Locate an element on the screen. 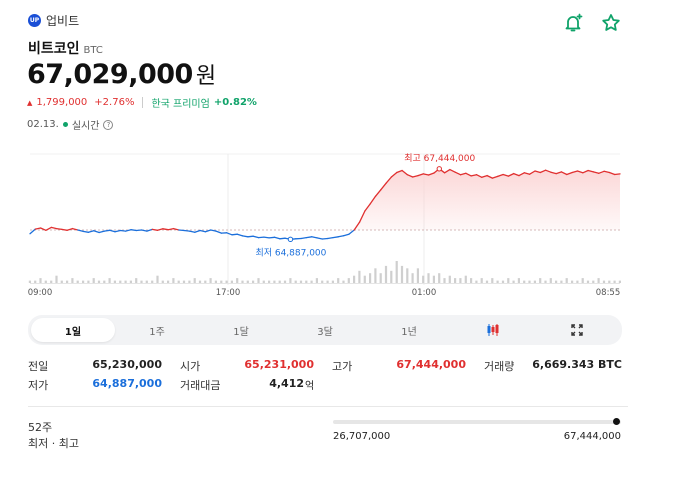 Image resolution: width=678 pixels, height=479 pixels. candle-chart-button is located at coordinates (493, 330).